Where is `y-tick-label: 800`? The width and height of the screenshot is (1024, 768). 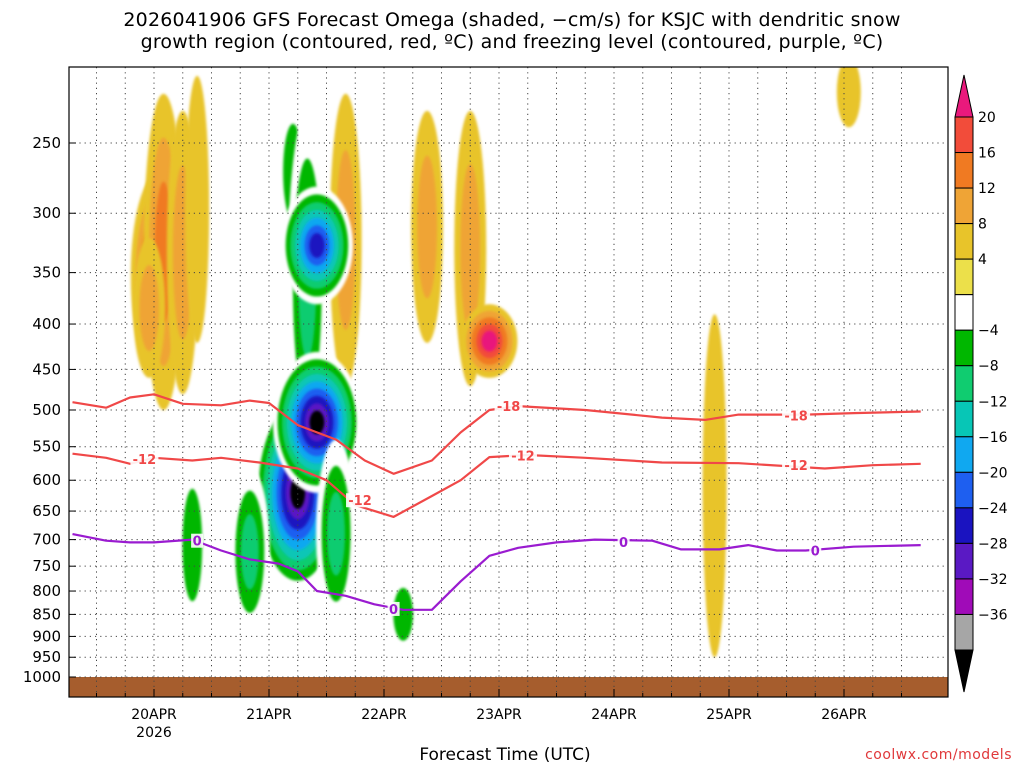 y-tick-label: 800 is located at coordinates (46, 591).